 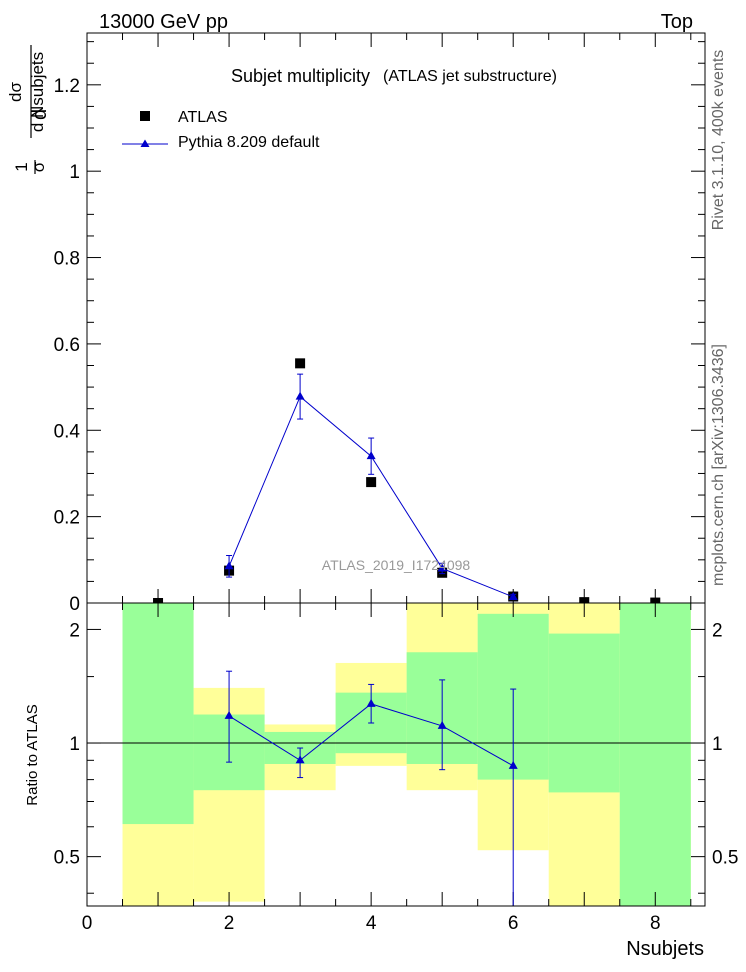 What do you see at coordinates (74, 604) in the screenshot?
I see `y-tick-label: 0` at bounding box center [74, 604].